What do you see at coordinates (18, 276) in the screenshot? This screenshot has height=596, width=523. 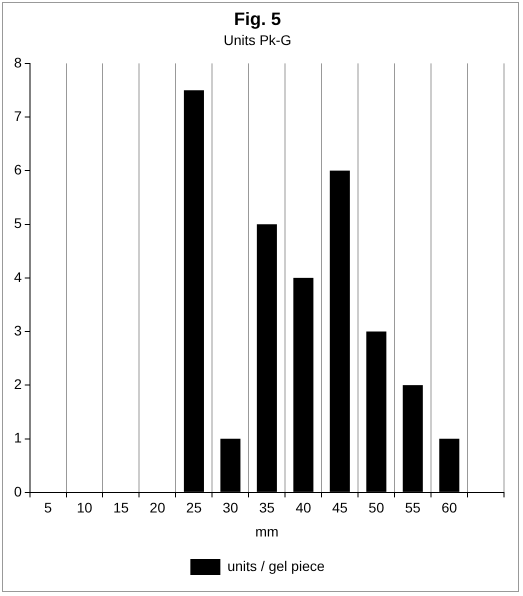 I see `y-tick-label: 4` at bounding box center [18, 276].